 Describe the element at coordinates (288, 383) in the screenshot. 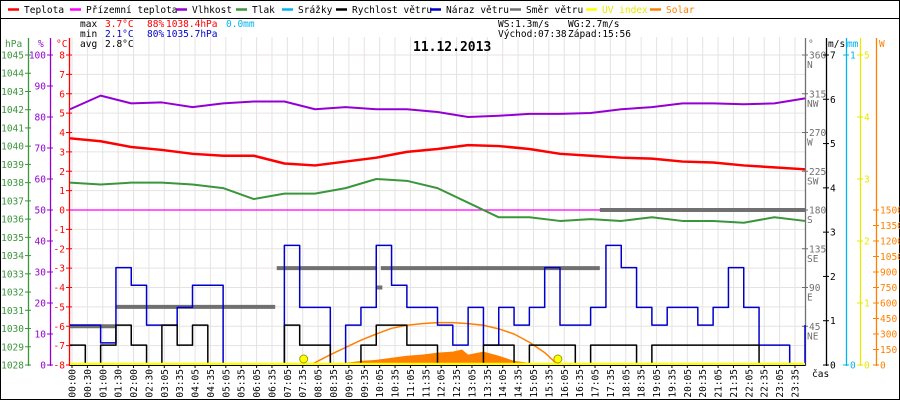

I see `x-tick-label: 07:05` at that location.